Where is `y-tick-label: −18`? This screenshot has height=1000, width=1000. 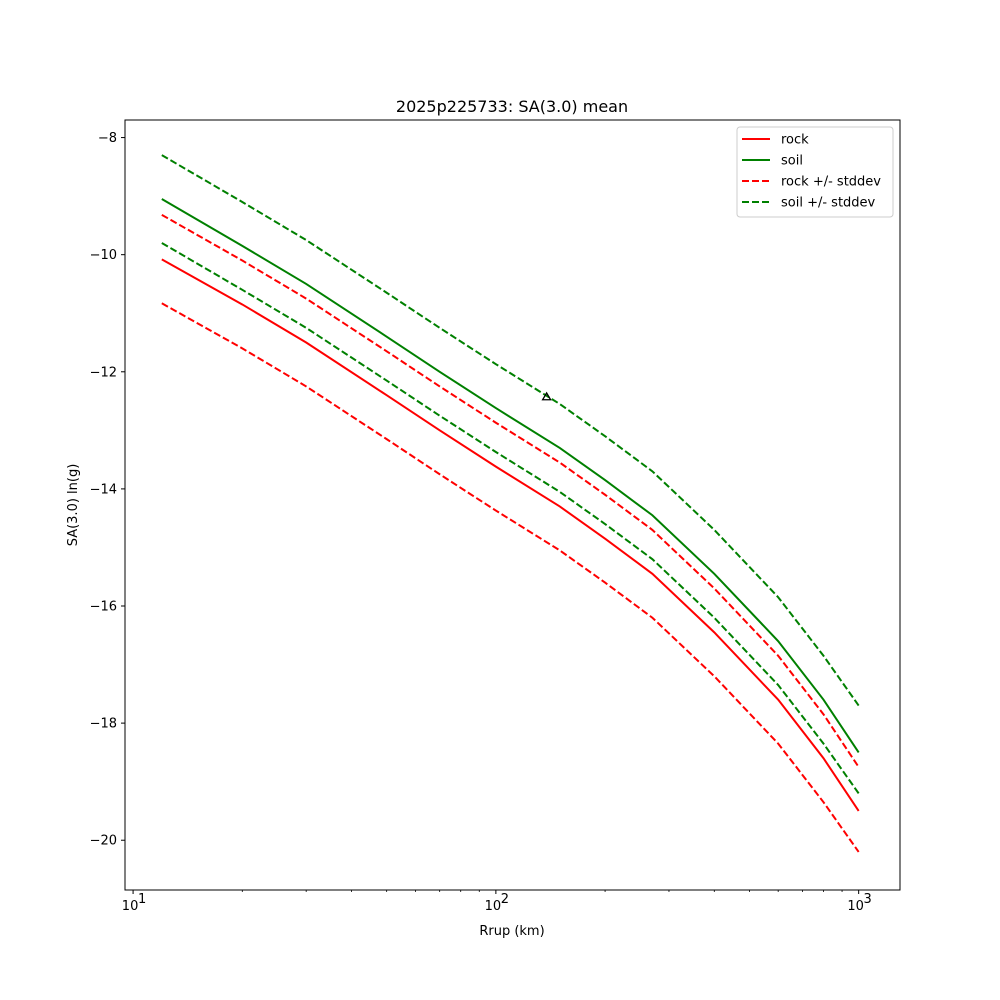 y-tick-label: −18 is located at coordinates (103, 724).